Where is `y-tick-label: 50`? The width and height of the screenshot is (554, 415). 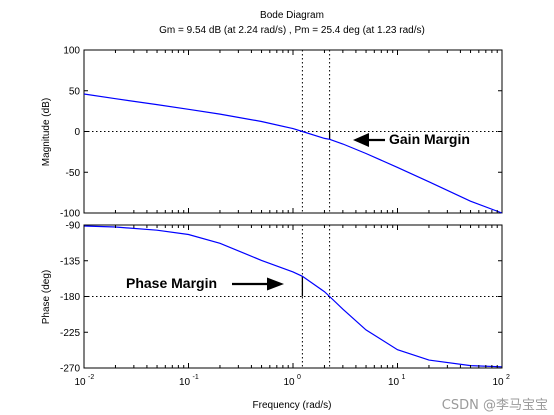
y-tick-label: 50 is located at coordinates (75, 91).